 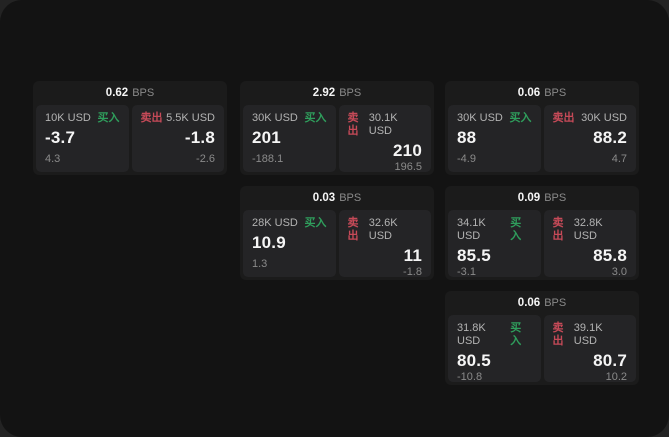 What do you see at coordinates (412, 255) in the screenshot?
I see `sell-price: 11` at bounding box center [412, 255].